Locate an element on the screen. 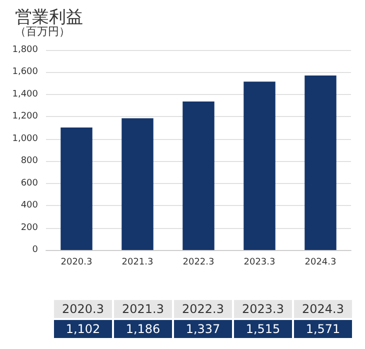 This screenshot has width=365, height=349. data-label: 1,571 is located at coordinates (323, 329).